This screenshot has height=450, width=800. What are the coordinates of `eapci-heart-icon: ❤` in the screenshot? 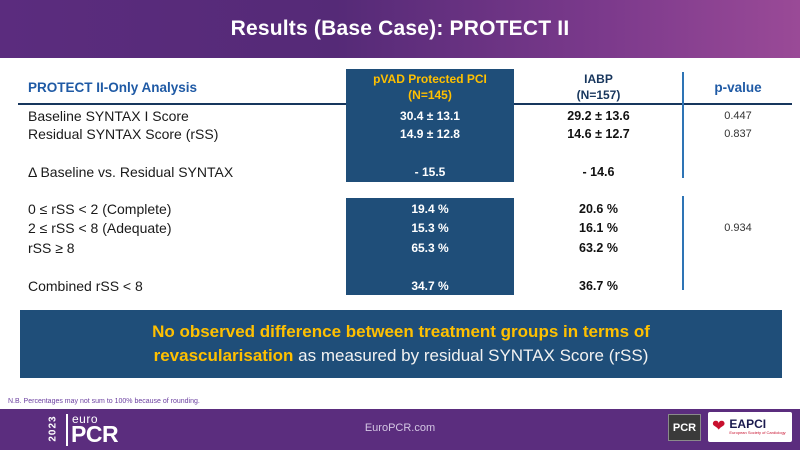 It's located at (719, 426).